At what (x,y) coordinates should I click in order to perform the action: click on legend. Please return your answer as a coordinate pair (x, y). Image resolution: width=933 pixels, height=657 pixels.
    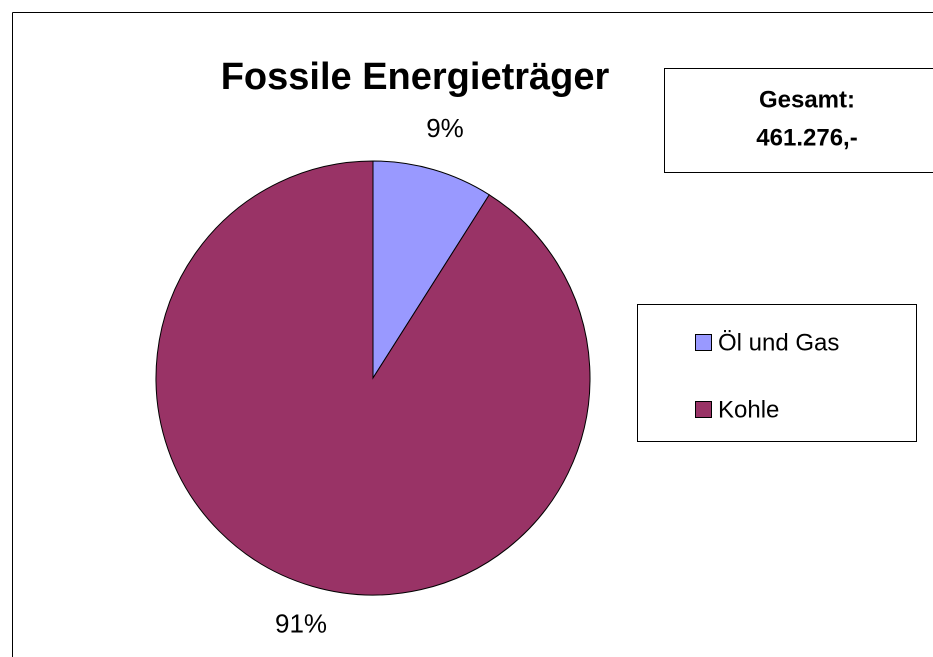
    Looking at the image, I should click on (777, 373).